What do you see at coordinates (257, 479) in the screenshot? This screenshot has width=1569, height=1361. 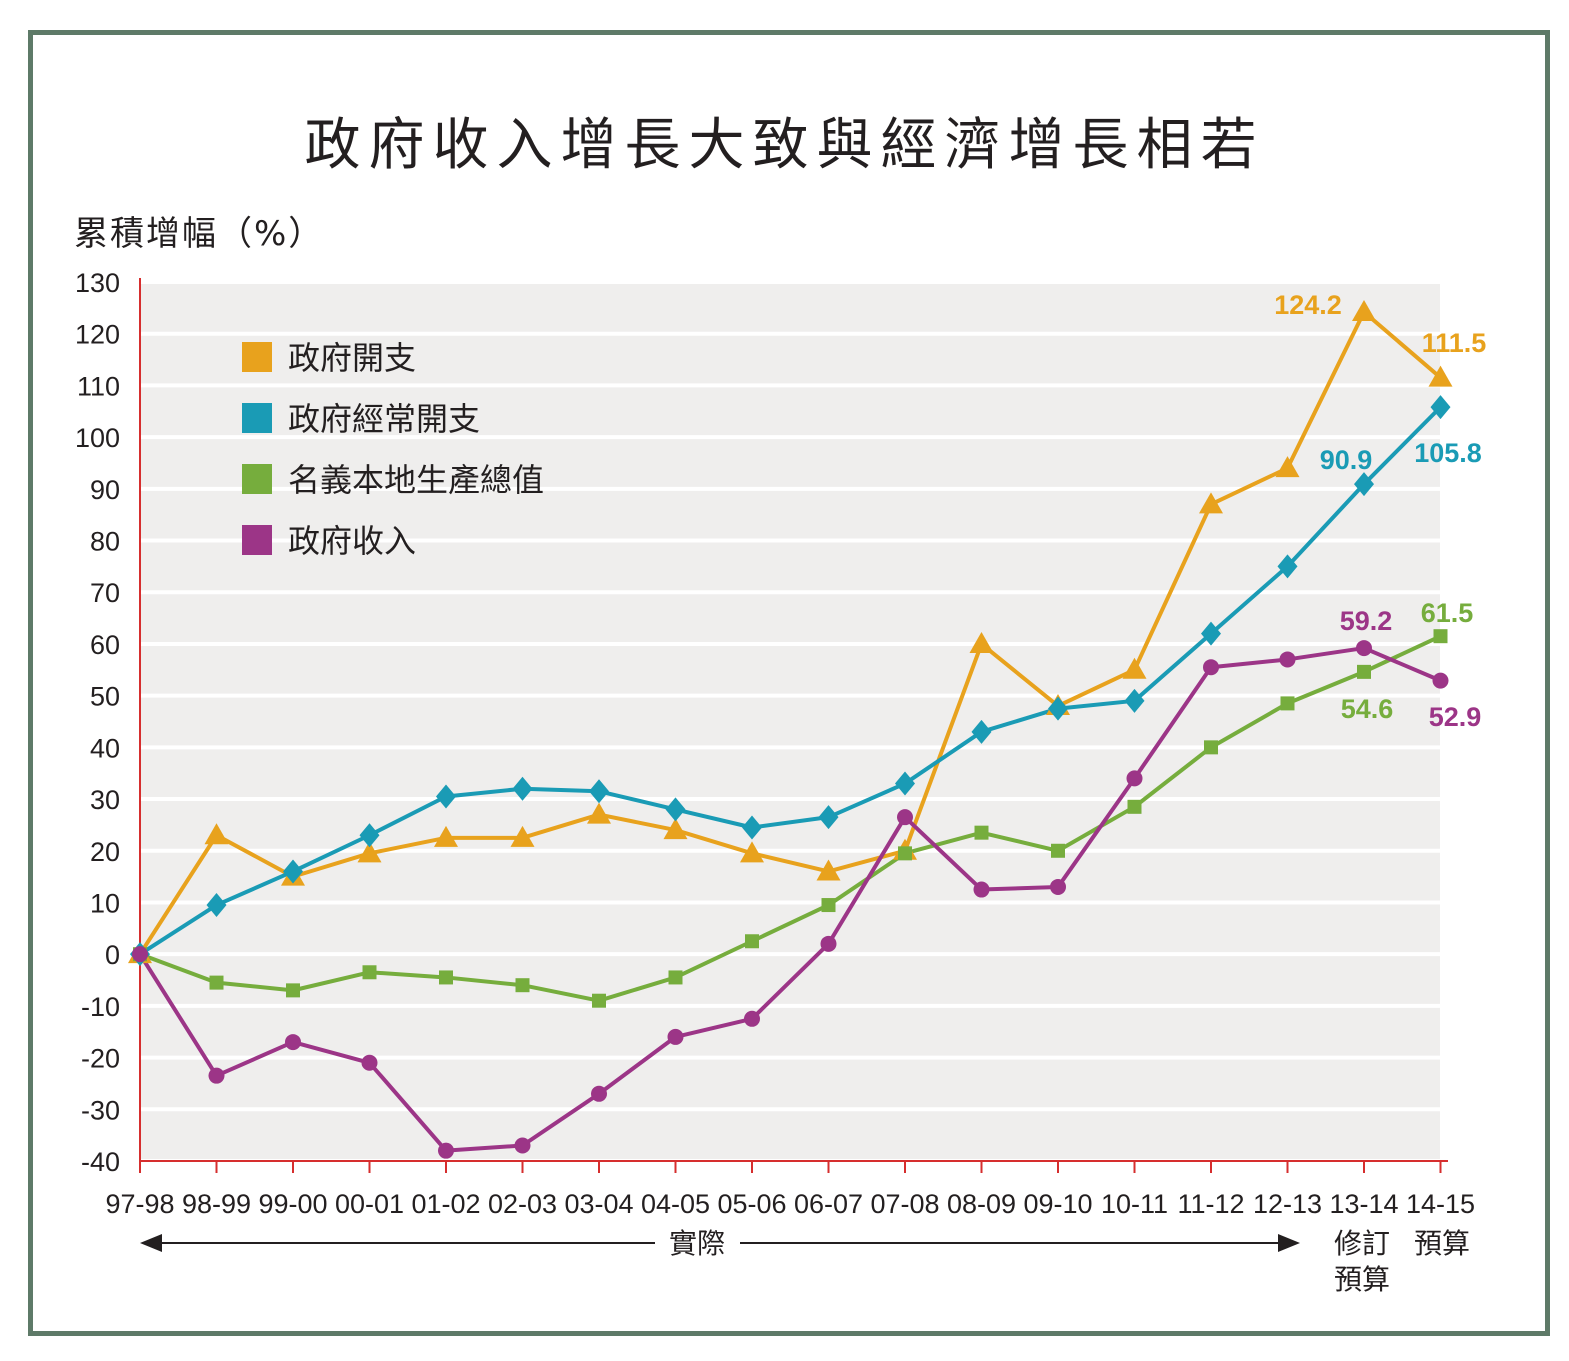 I see `legend-swatch` at bounding box center [257, 479].